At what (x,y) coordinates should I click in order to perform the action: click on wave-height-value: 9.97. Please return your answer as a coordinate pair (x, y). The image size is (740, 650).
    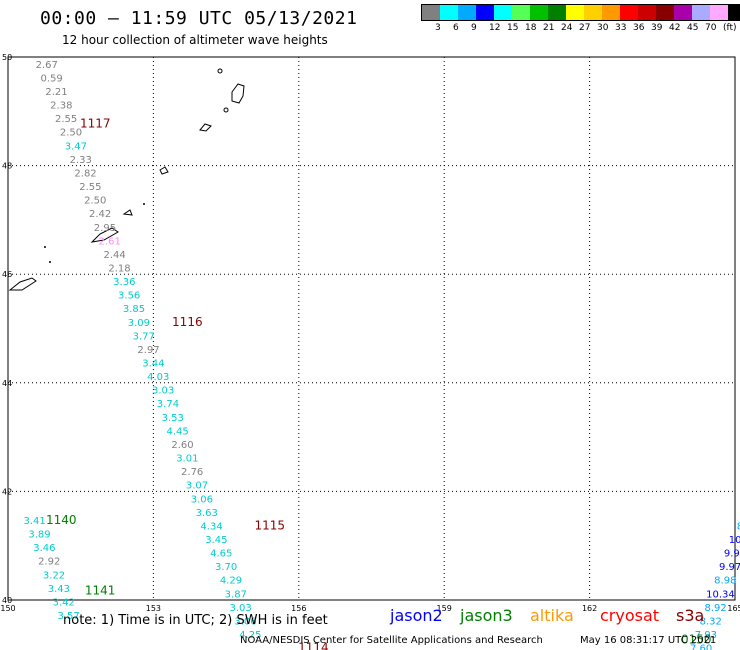
    Looking at the image, I should click on (729, 567).